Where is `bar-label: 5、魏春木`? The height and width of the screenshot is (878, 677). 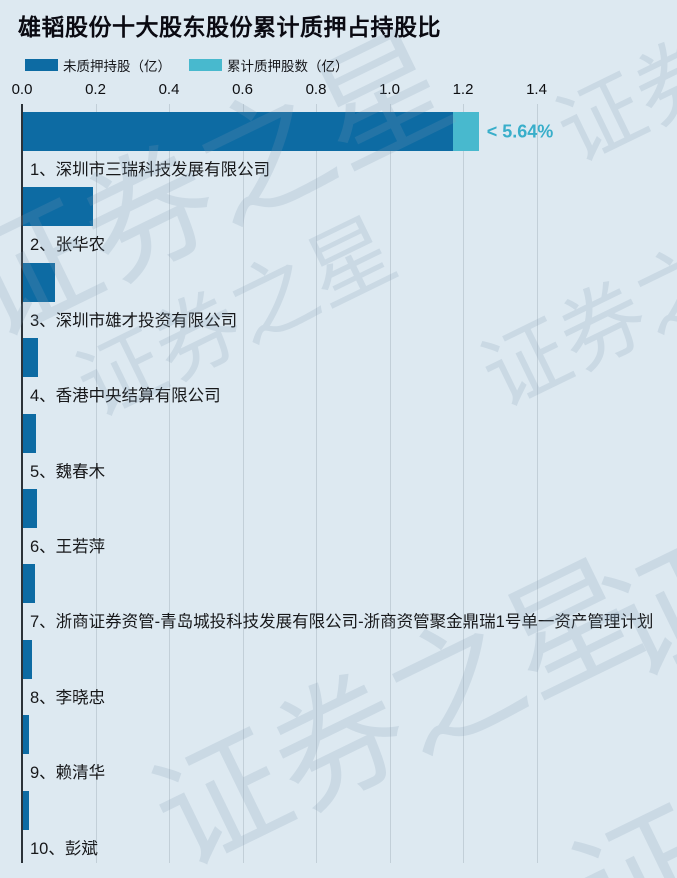 bar-label: 5、魏春木 is located at coordinates (68, 471).